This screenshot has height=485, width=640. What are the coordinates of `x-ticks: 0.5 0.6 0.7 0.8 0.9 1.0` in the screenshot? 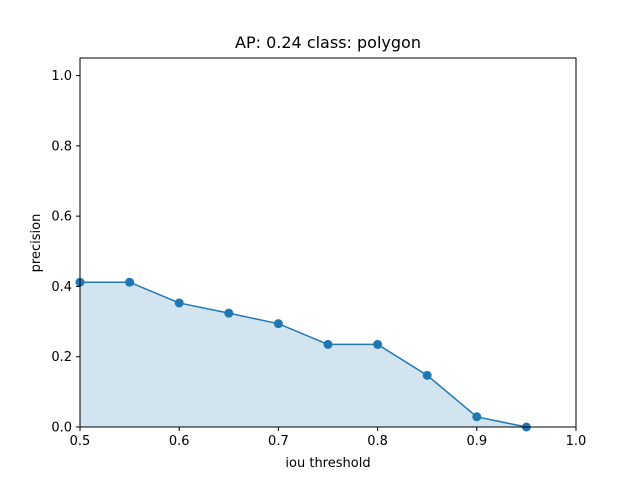 It's located at (328, 438).